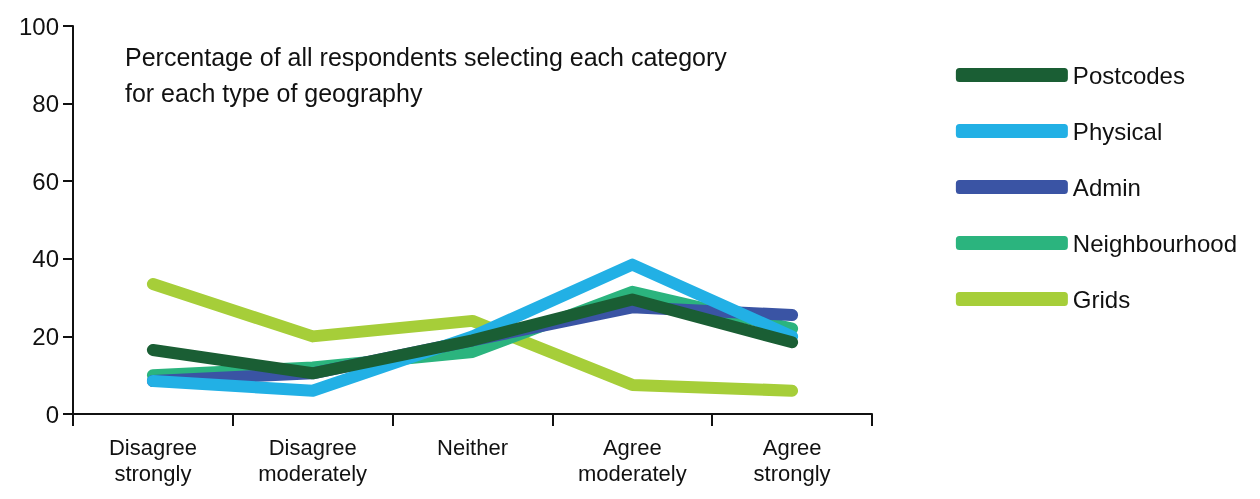 This screenshot has height=499, width=1260. I want to click on y-tick-label: 60, so click(45, 181).